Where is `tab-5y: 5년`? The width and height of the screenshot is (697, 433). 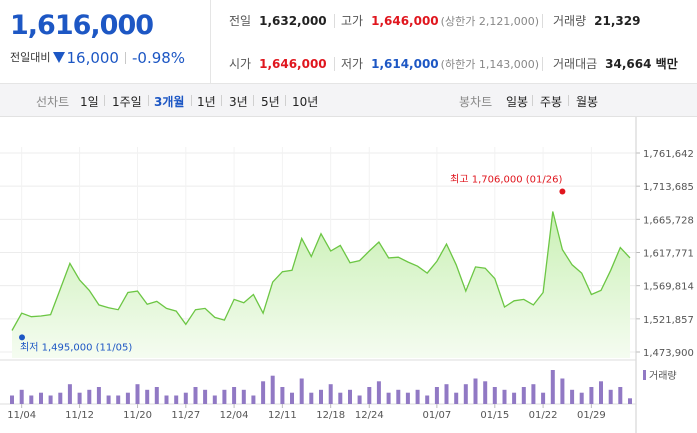 tab-5y: 5년 is located at coordinates (270, 102).